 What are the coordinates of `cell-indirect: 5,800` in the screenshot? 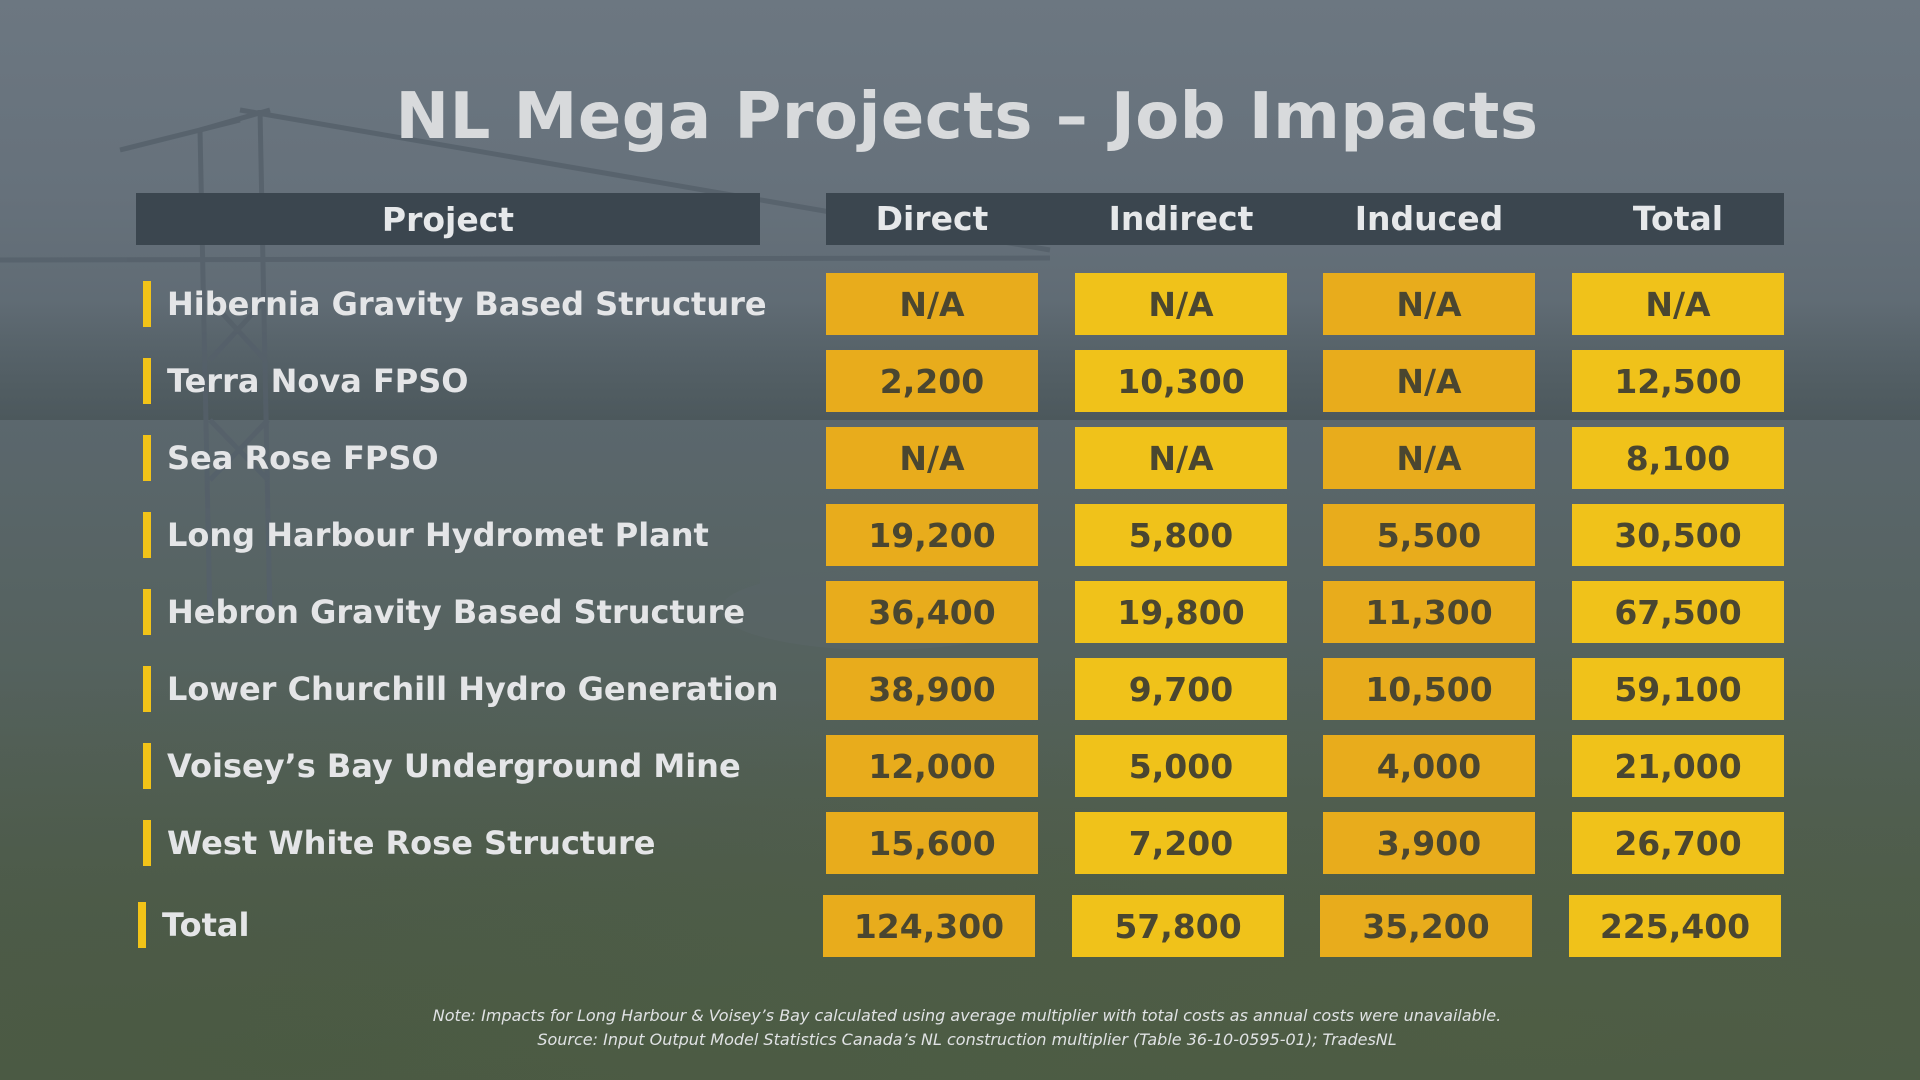 It's located at (1181, 535).